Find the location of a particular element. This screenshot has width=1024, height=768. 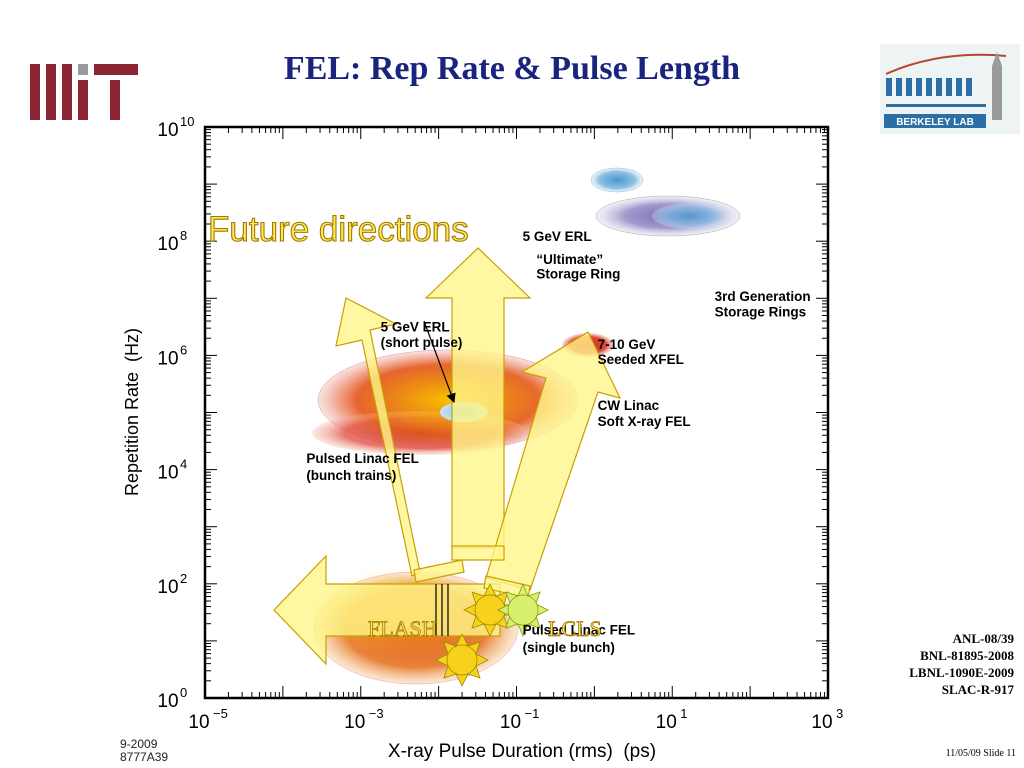

annotation-label: CW Linac is located at coordinates (629, 405).